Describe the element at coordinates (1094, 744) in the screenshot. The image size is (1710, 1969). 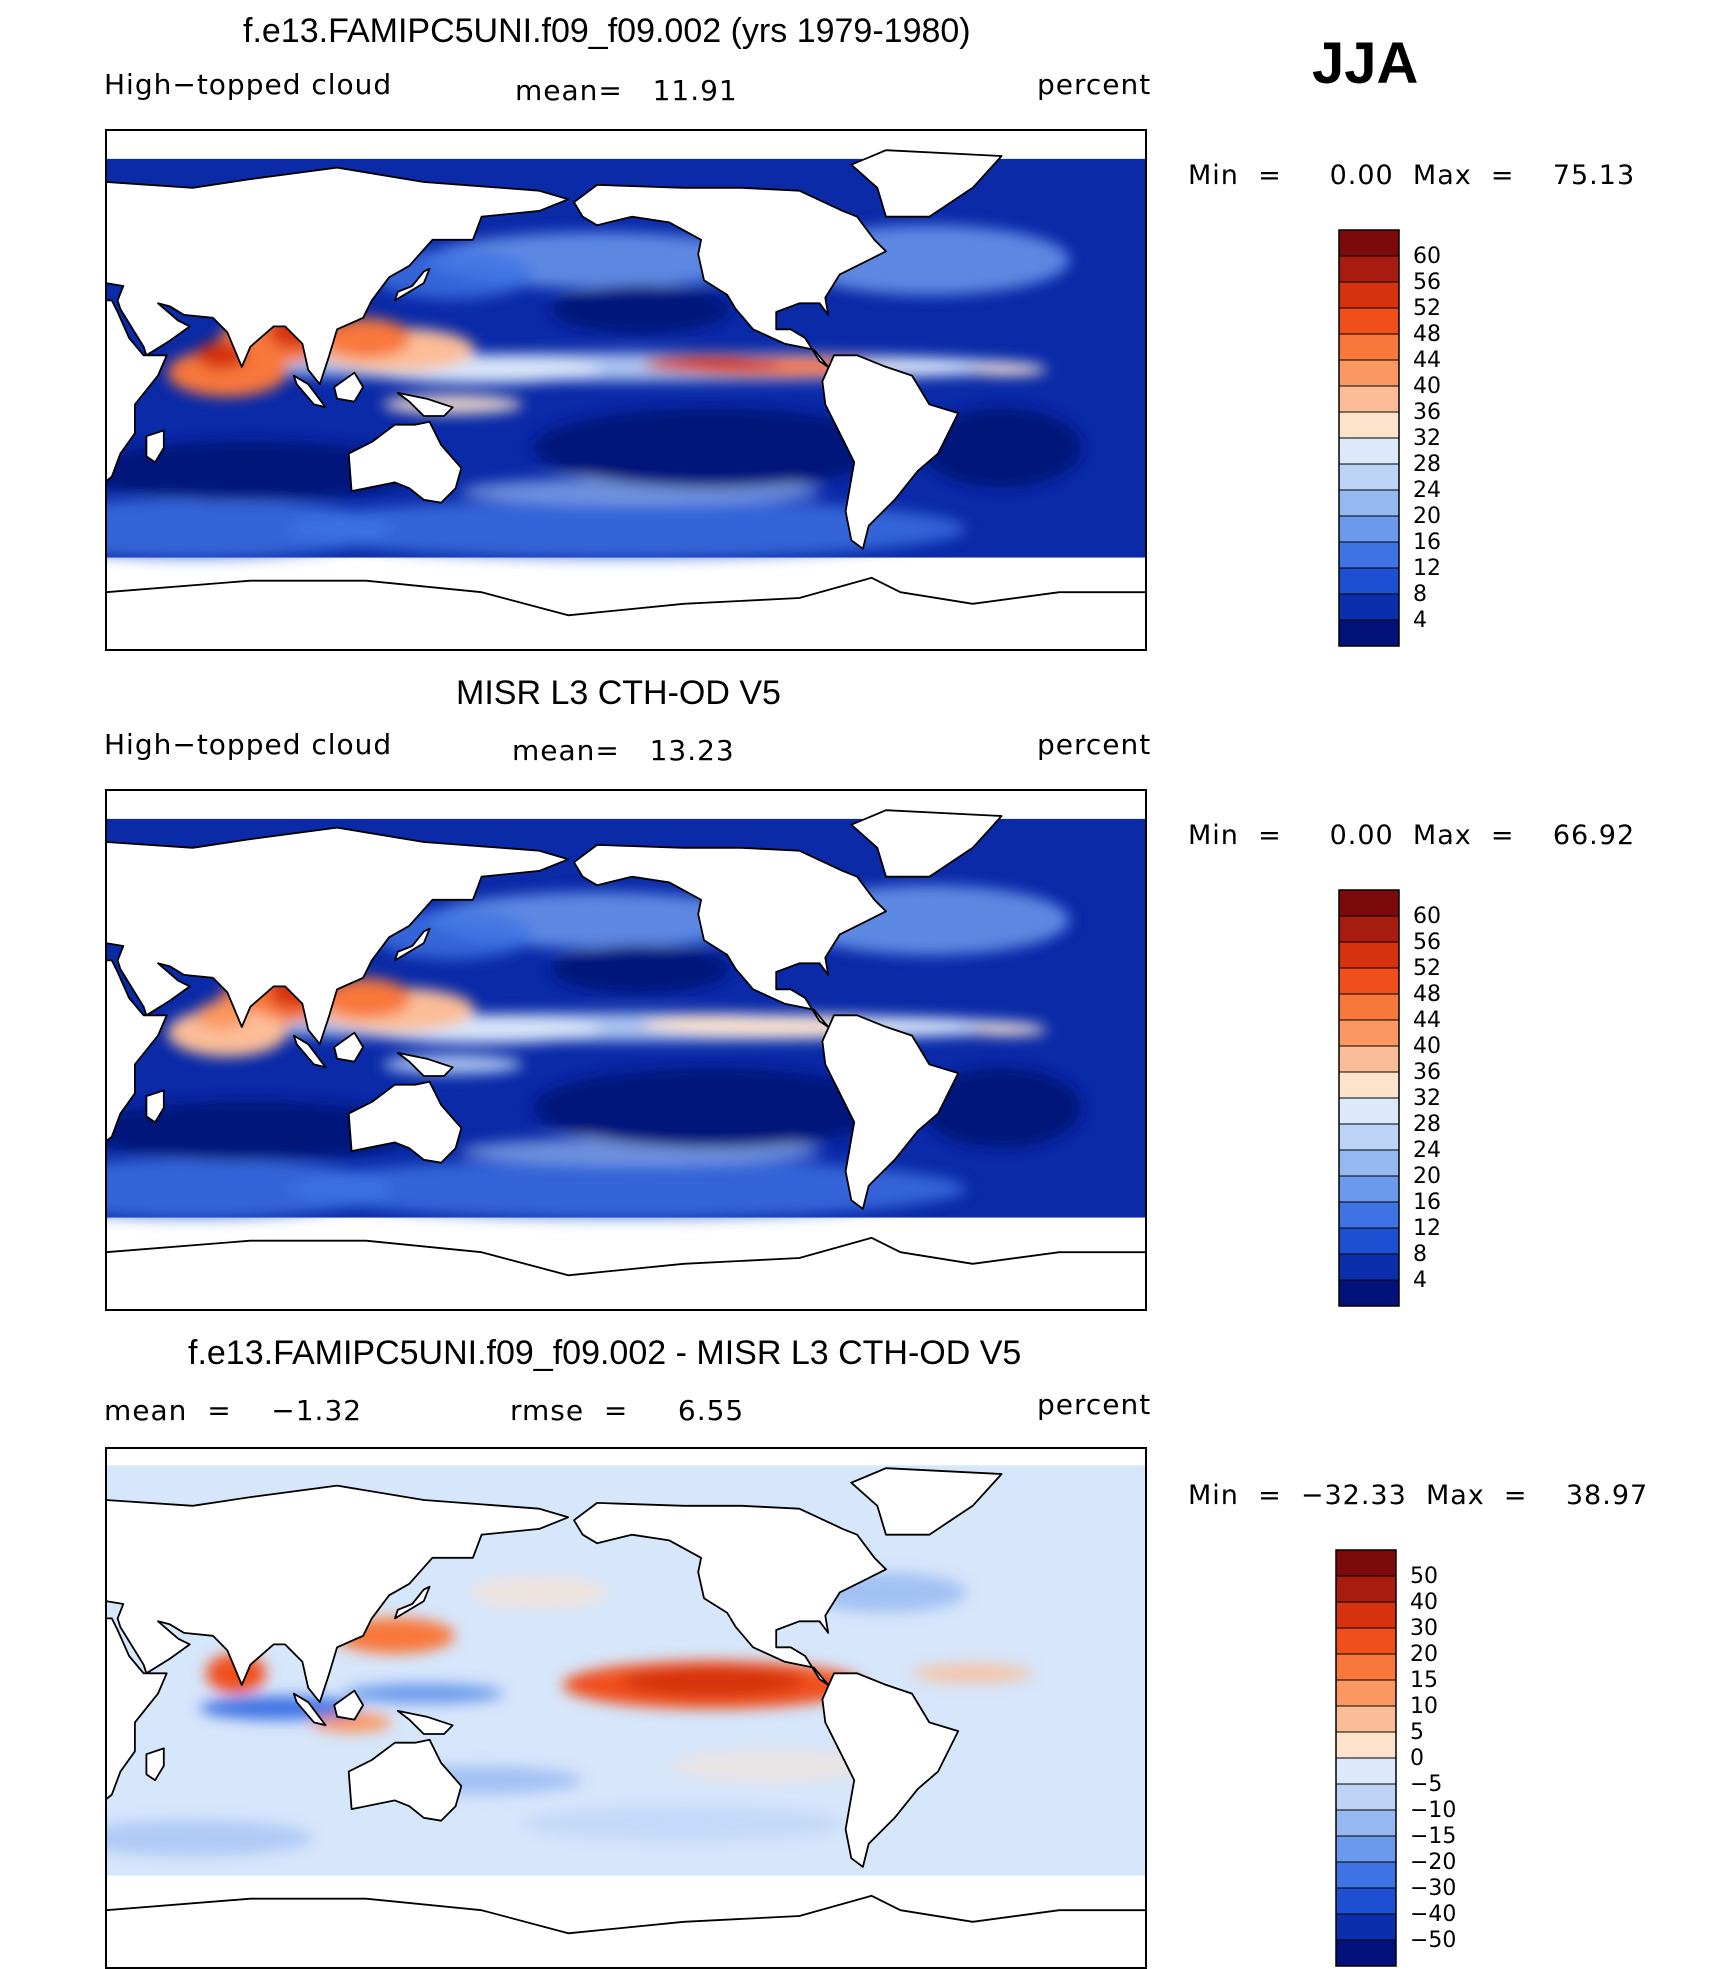
I see `panel-2-units-label: percent` at that location.